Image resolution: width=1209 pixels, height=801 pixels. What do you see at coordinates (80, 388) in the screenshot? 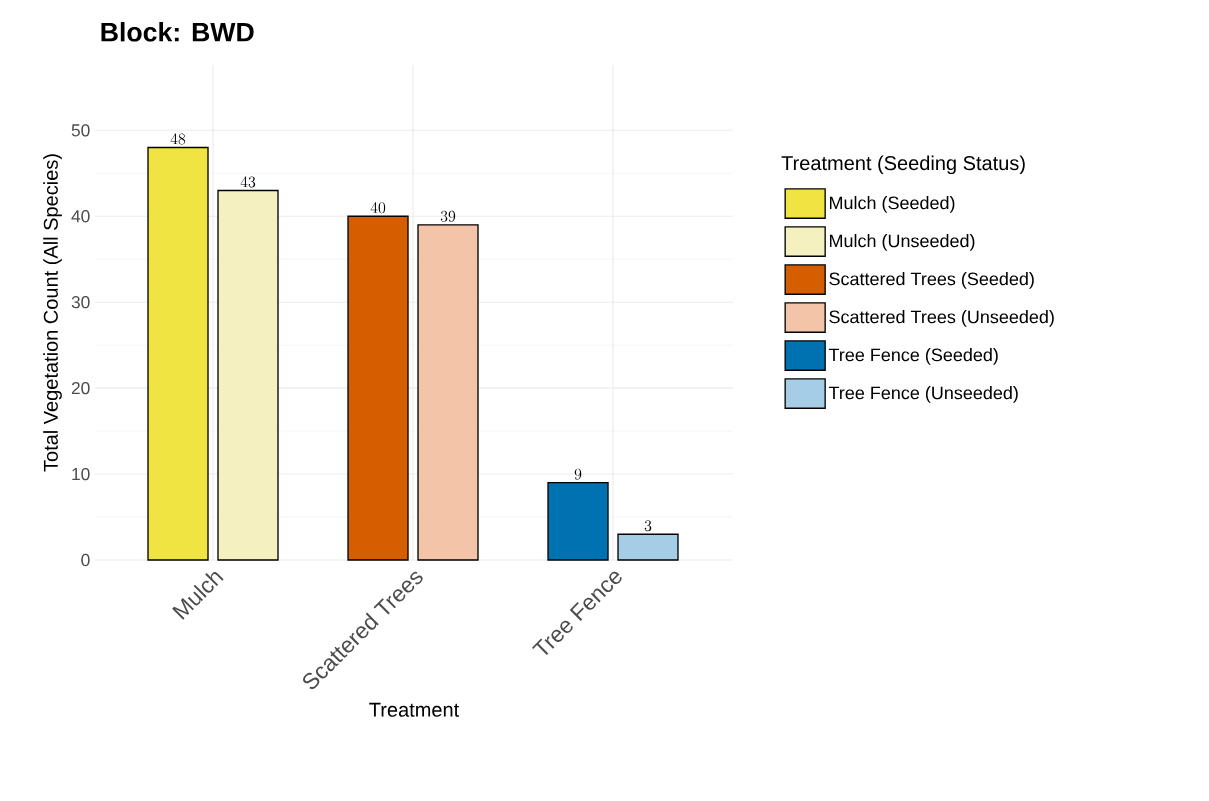
I see `y-tick-label: 20` at bounding box center [80, 388].